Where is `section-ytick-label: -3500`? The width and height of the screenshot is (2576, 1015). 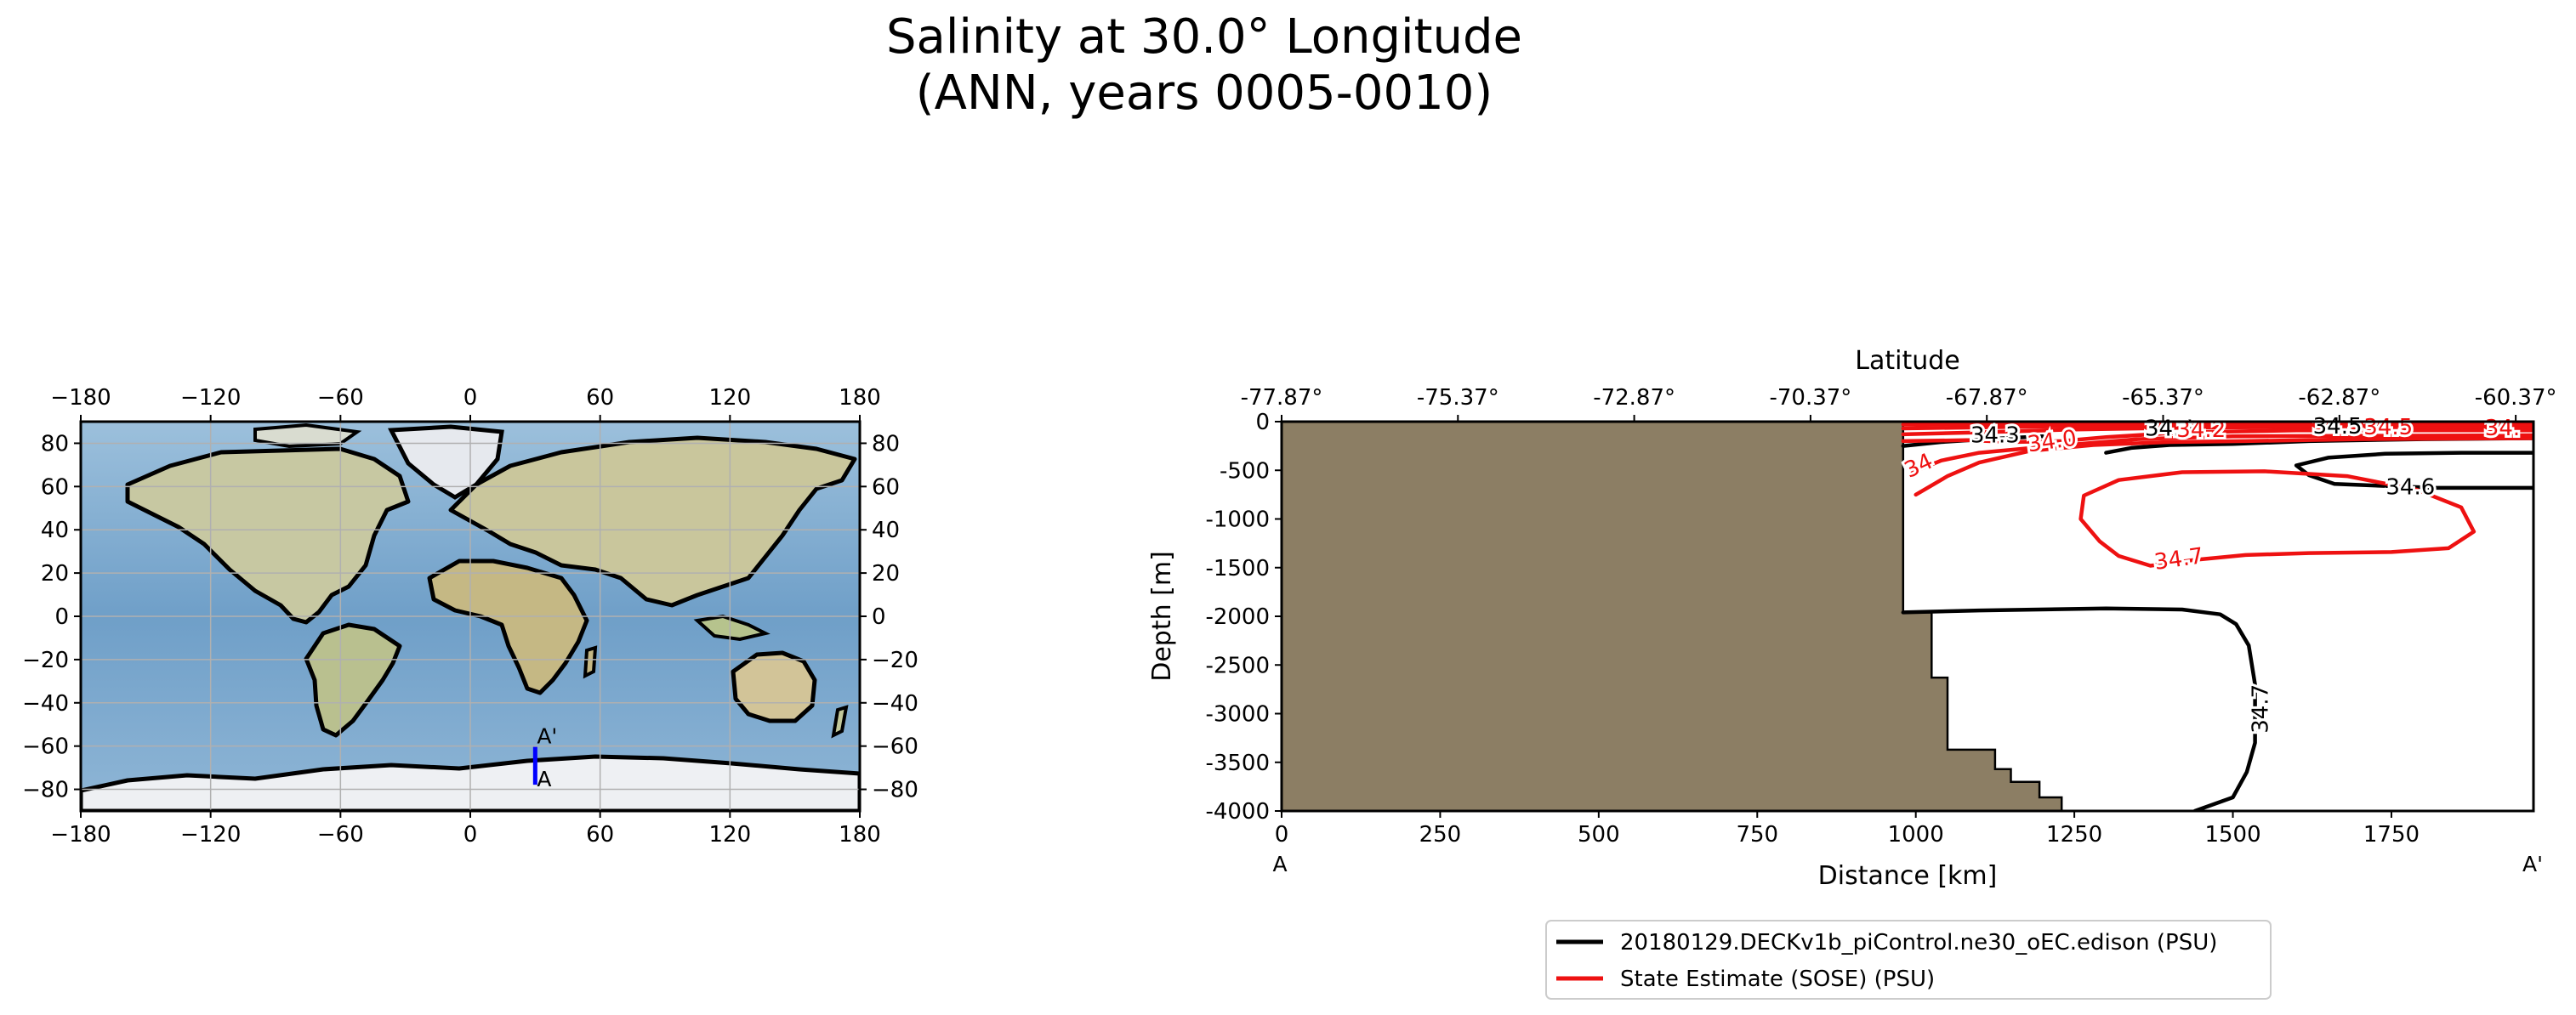
section-ytick-label: -3500 is located at coordinates (1237, 763).